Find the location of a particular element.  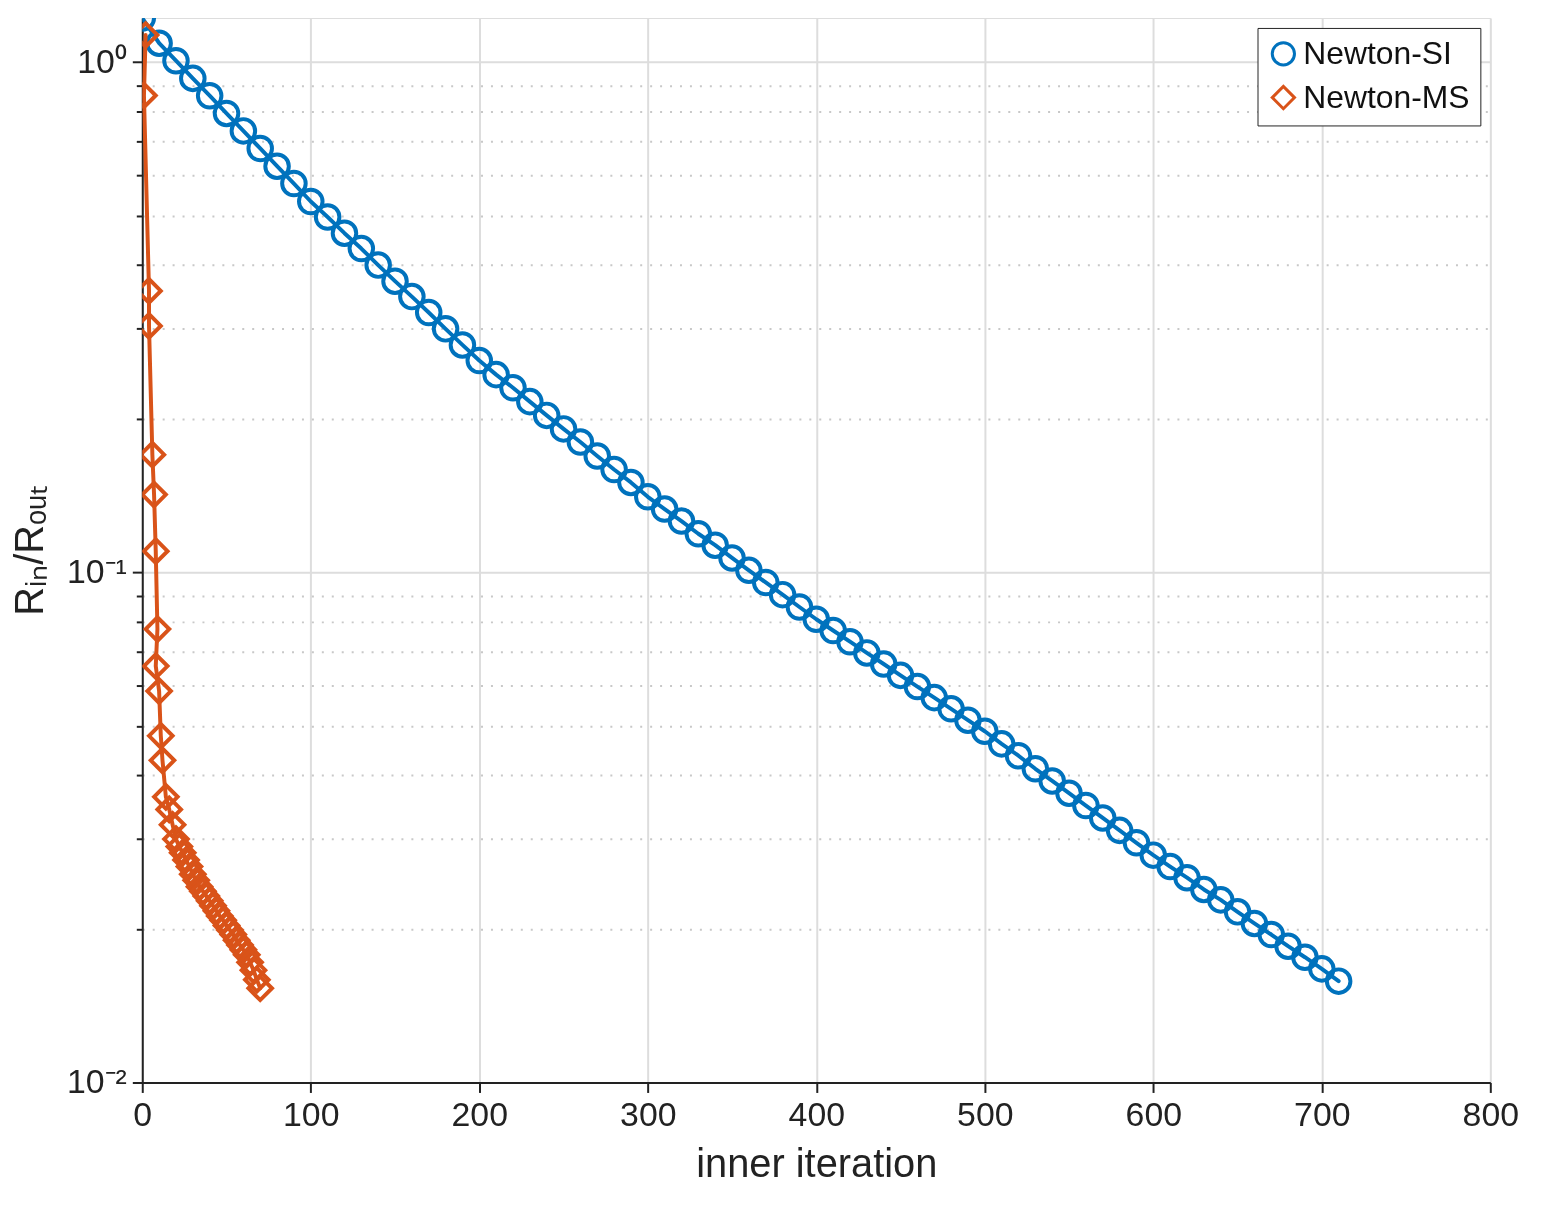

y-tick-label: 10⁻¹ is located at coordinates (96, 570).